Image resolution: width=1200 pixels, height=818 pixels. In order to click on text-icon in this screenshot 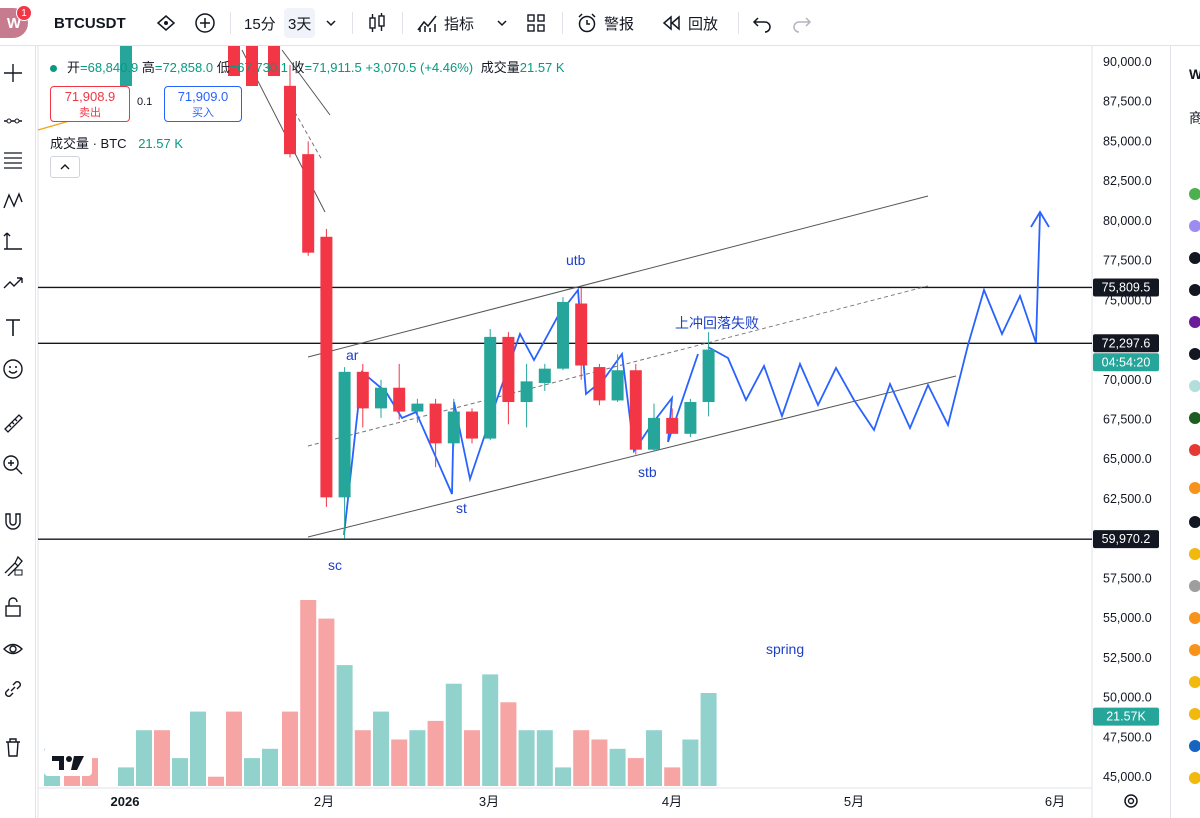, I will do `click(13, 327)`.